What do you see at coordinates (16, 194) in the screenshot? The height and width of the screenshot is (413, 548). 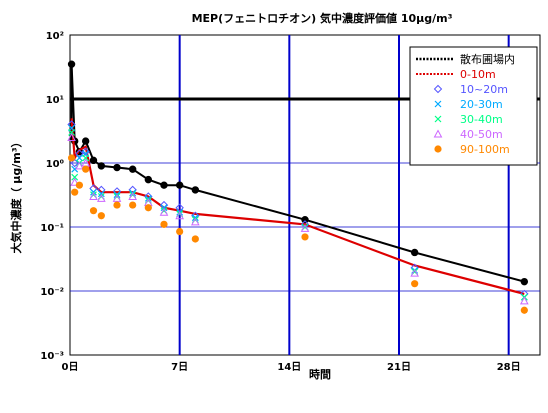 I see `y-axis-label: 大気中濃度（ μg/m³）` at bounding box center [16, 194].